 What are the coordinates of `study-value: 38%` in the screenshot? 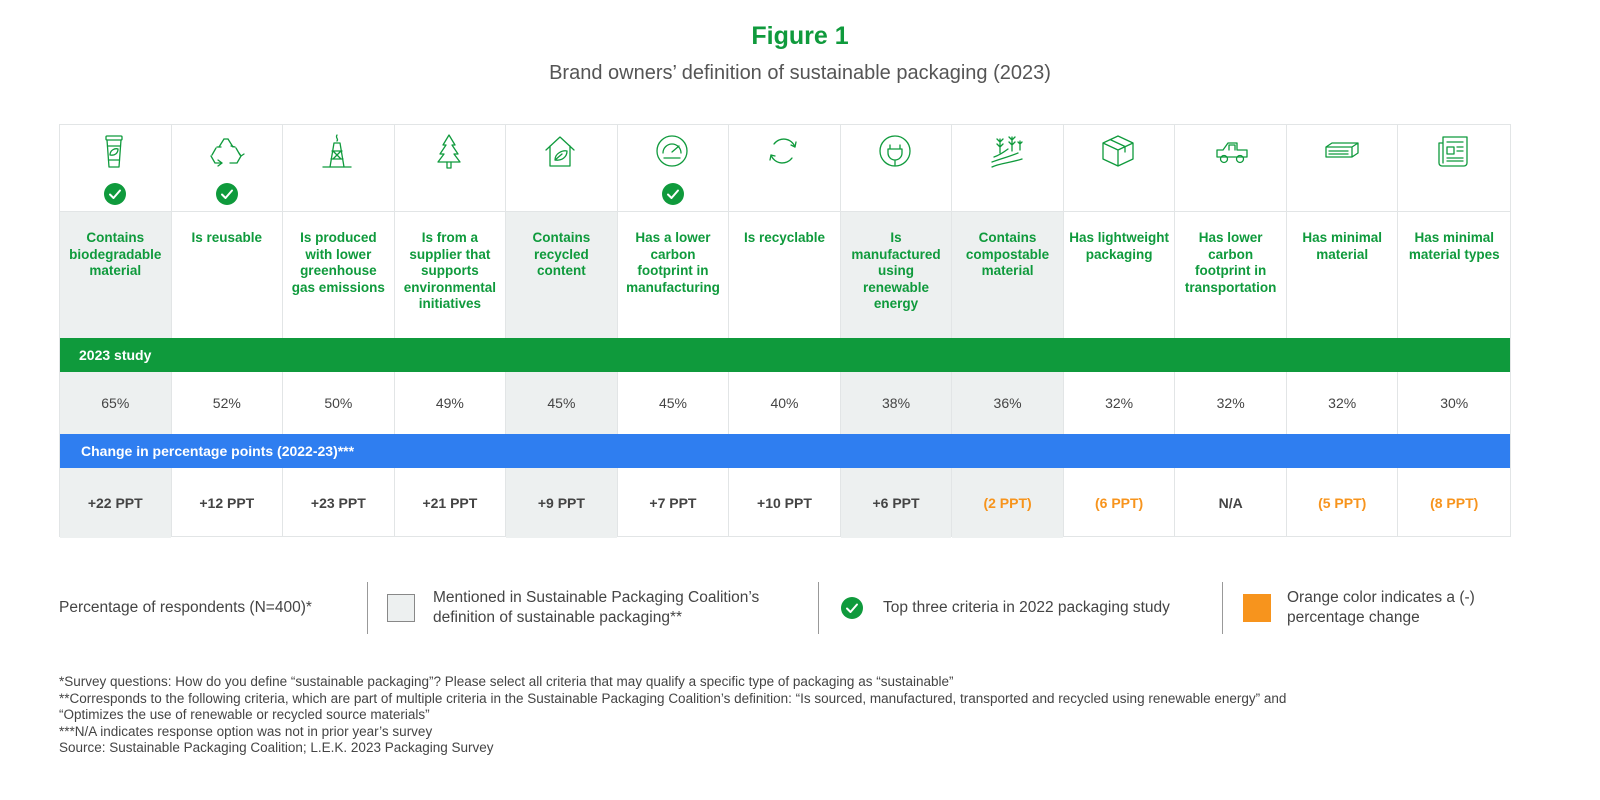 It's located at (896, 403).